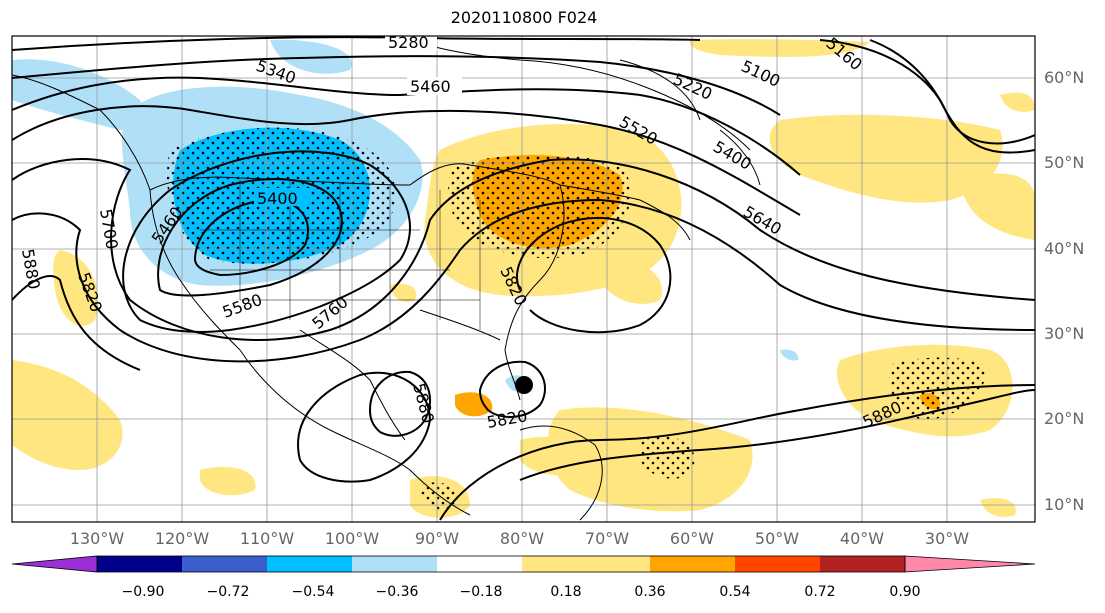 The height and width of the screenshot is (613, 1105). I want to click on lon-label: 50°W, so click(777, 538).